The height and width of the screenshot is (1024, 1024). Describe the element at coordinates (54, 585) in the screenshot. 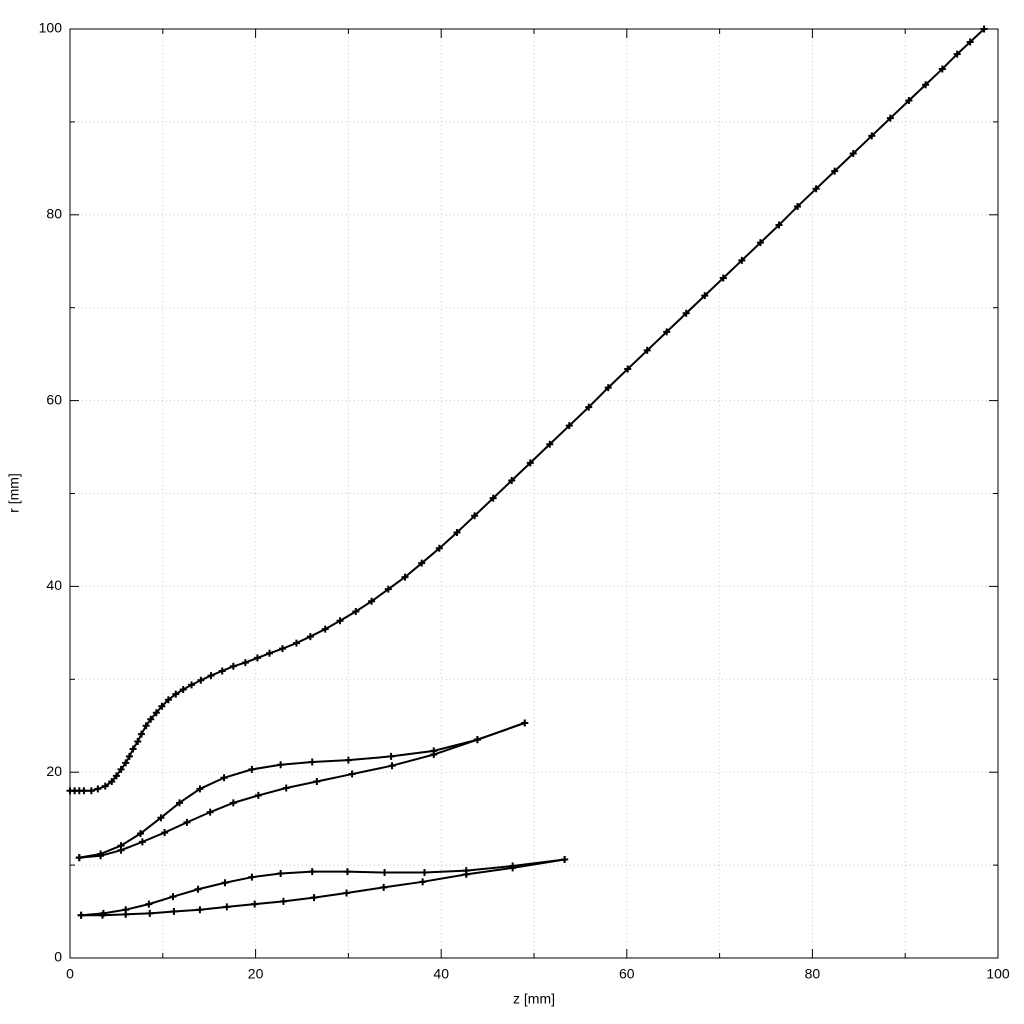

I see `y-tick-label: 40` at that location.